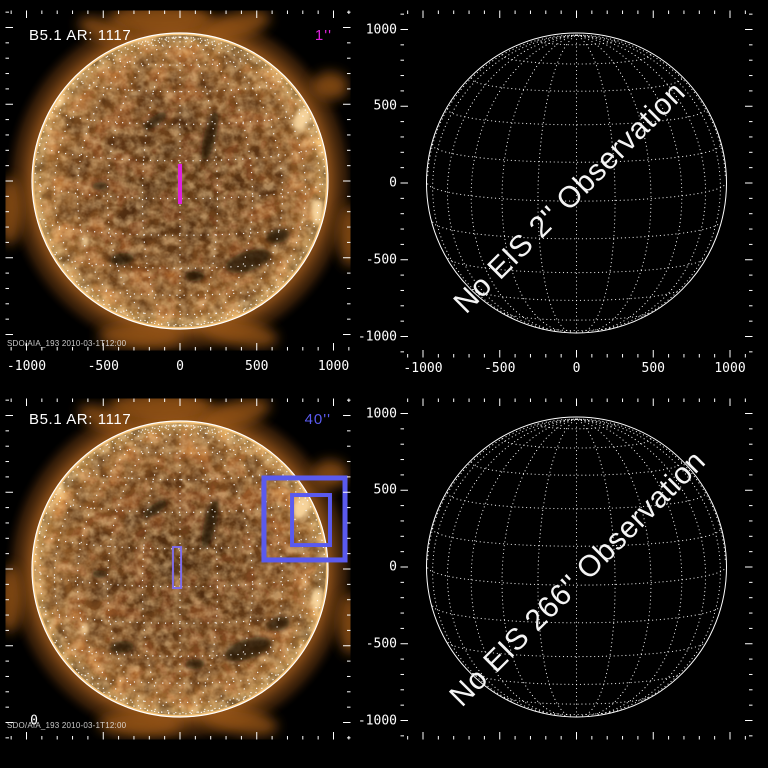 The width and height of the screenshot is (768, 768). What do you see at coordinates (103, 366) in the screenshot?
I see `x-tick-label: -500` at bounding box center [103, 366].